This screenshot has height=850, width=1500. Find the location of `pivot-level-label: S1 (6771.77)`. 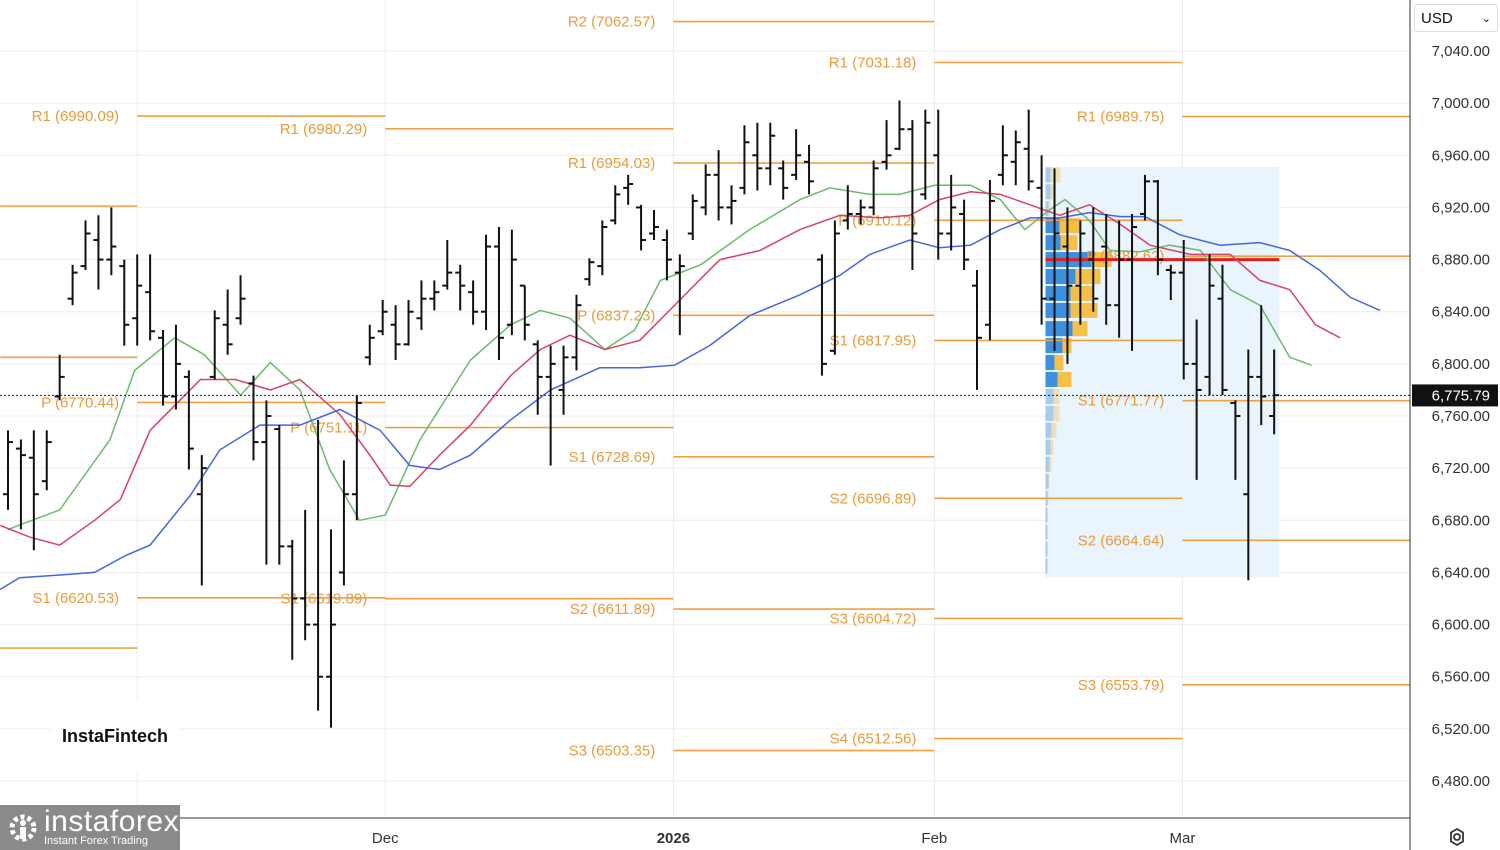

pivot-level-label: S1 (6771.77) is located at coordinates (1121, 401).